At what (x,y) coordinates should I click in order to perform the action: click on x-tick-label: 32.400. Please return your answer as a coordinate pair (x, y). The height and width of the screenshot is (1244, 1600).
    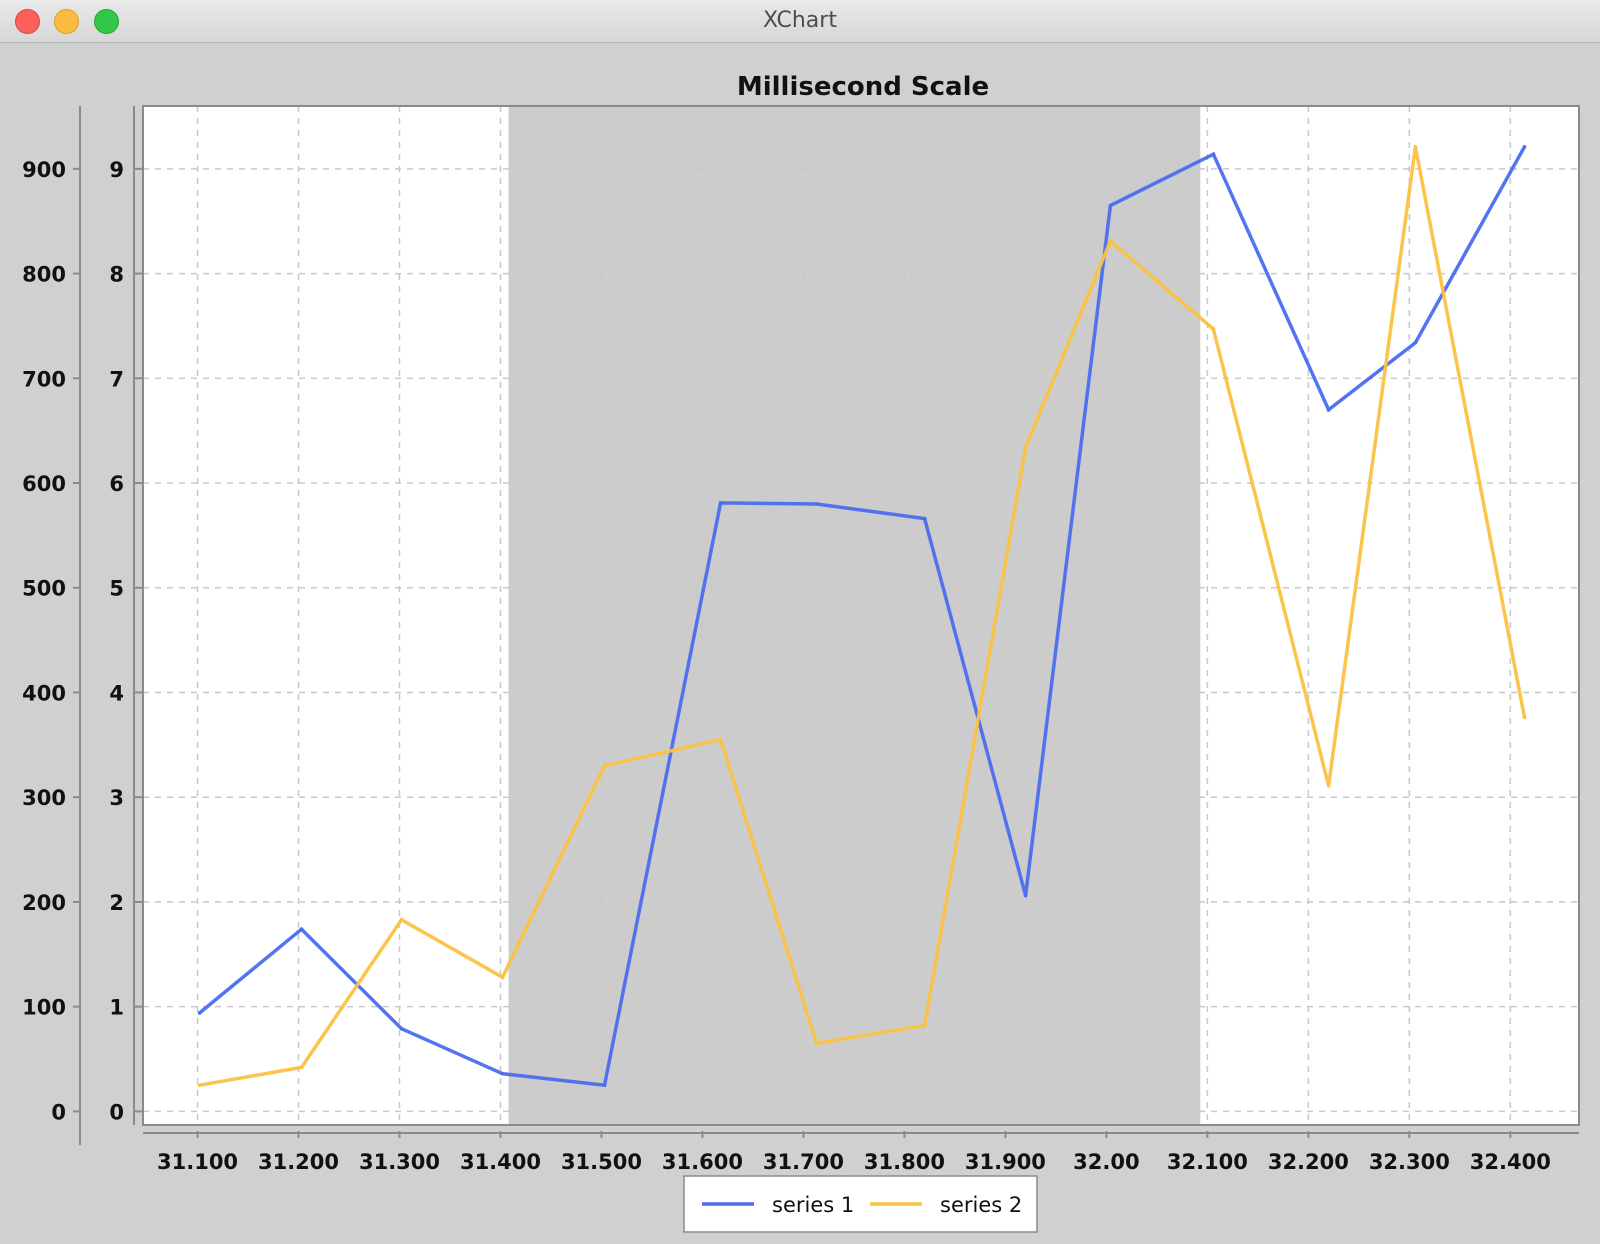
    Looking at the image, I should click on (1510, 1162).